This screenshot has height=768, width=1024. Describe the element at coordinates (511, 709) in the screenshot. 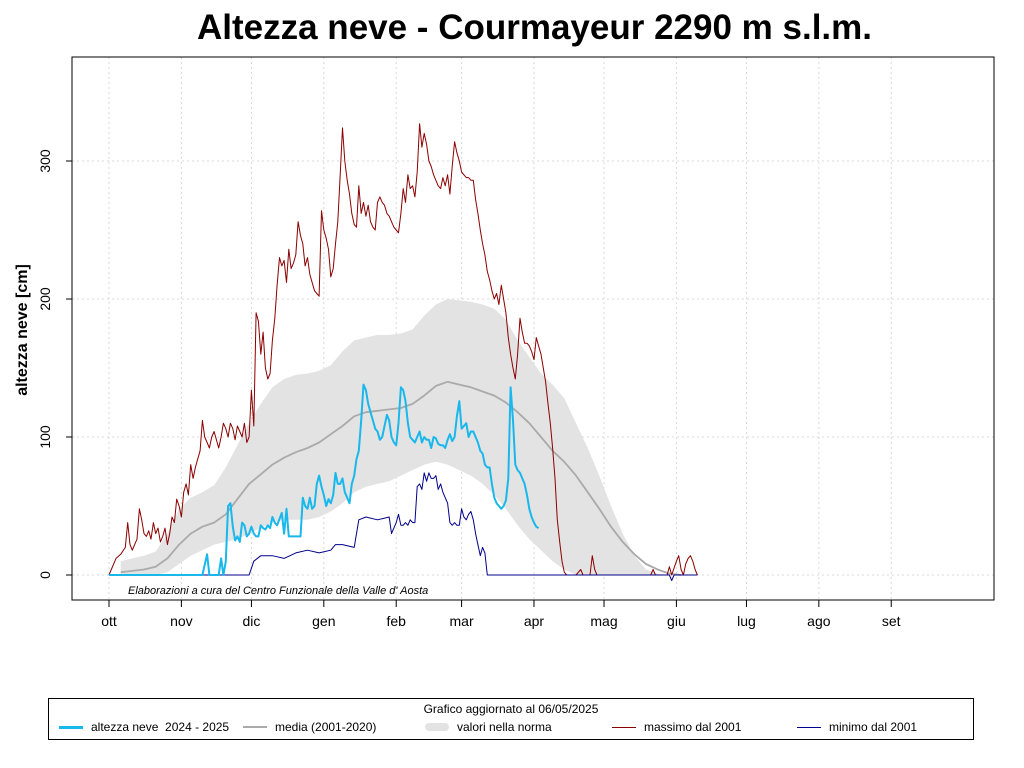

I see `legend-title: Grafico aggiornato al 06/05/2025` at that location.